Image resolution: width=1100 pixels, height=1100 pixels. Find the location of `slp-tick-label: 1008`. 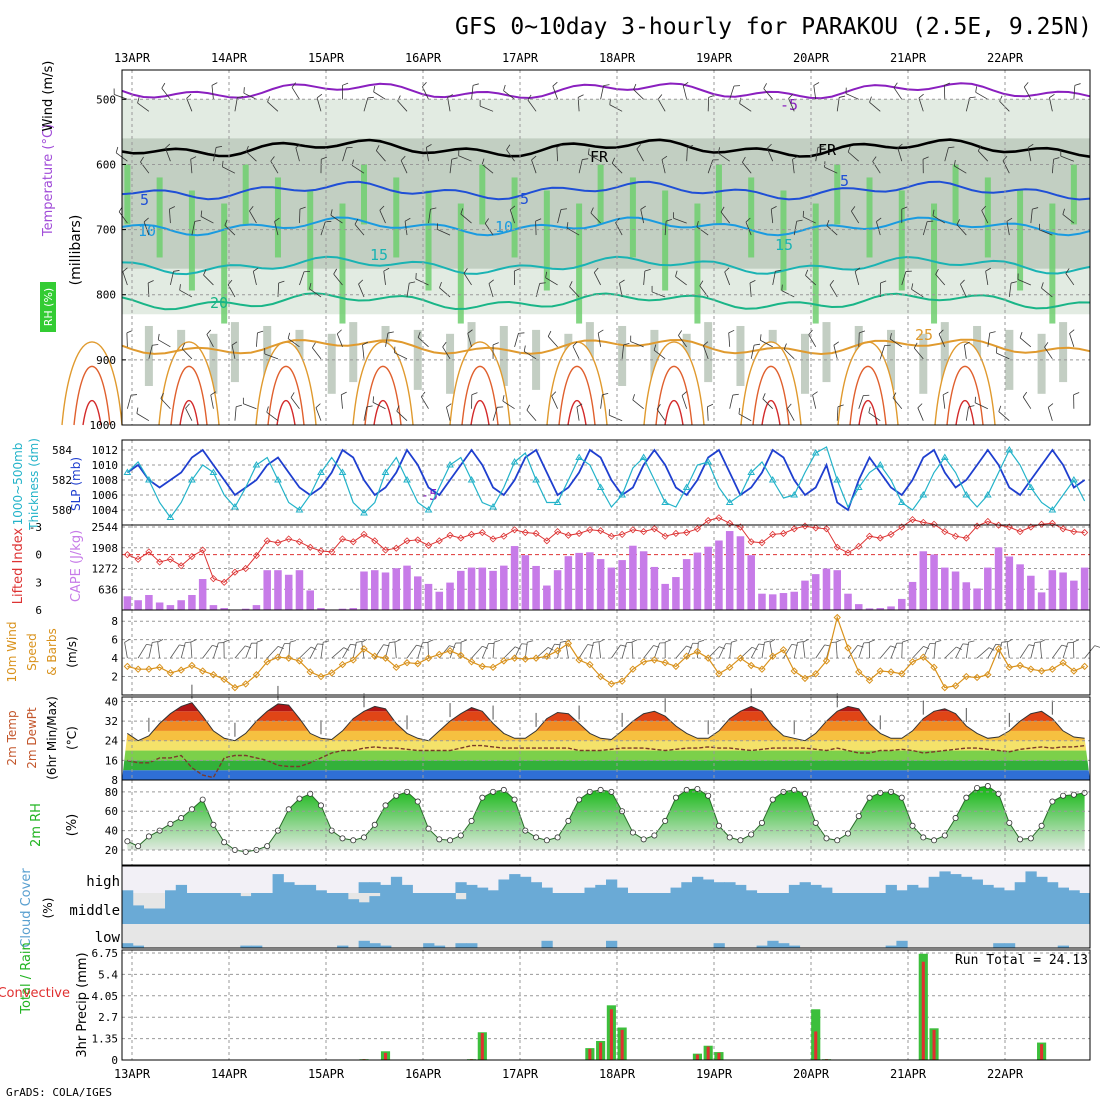

slp-tick-label: 1008 is located at coordinates (105, 480).